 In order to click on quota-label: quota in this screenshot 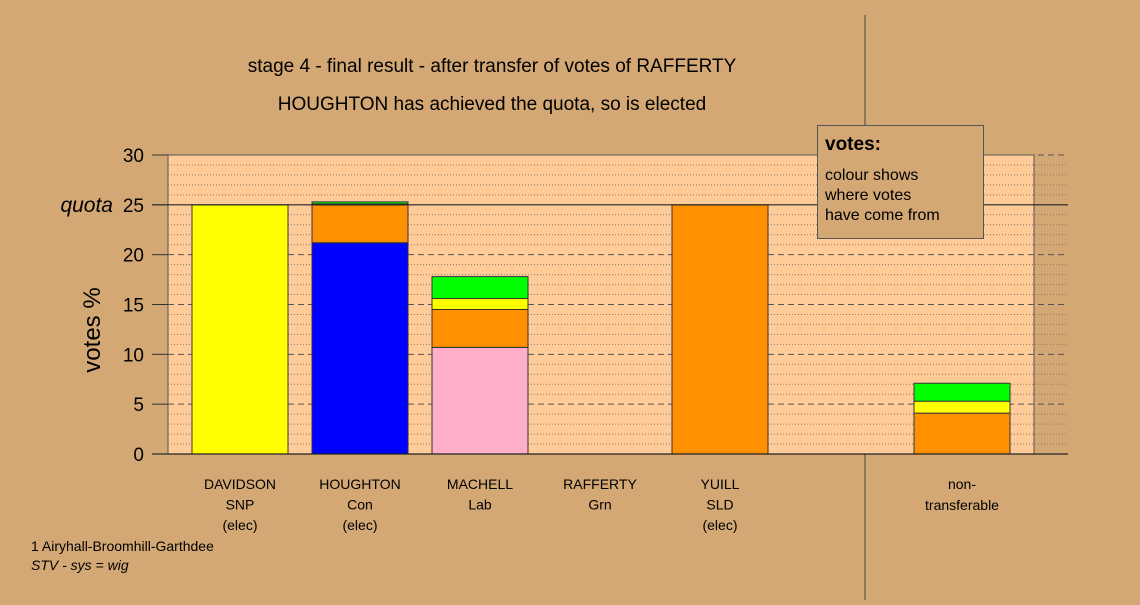, I will do `click(86, 205)`.